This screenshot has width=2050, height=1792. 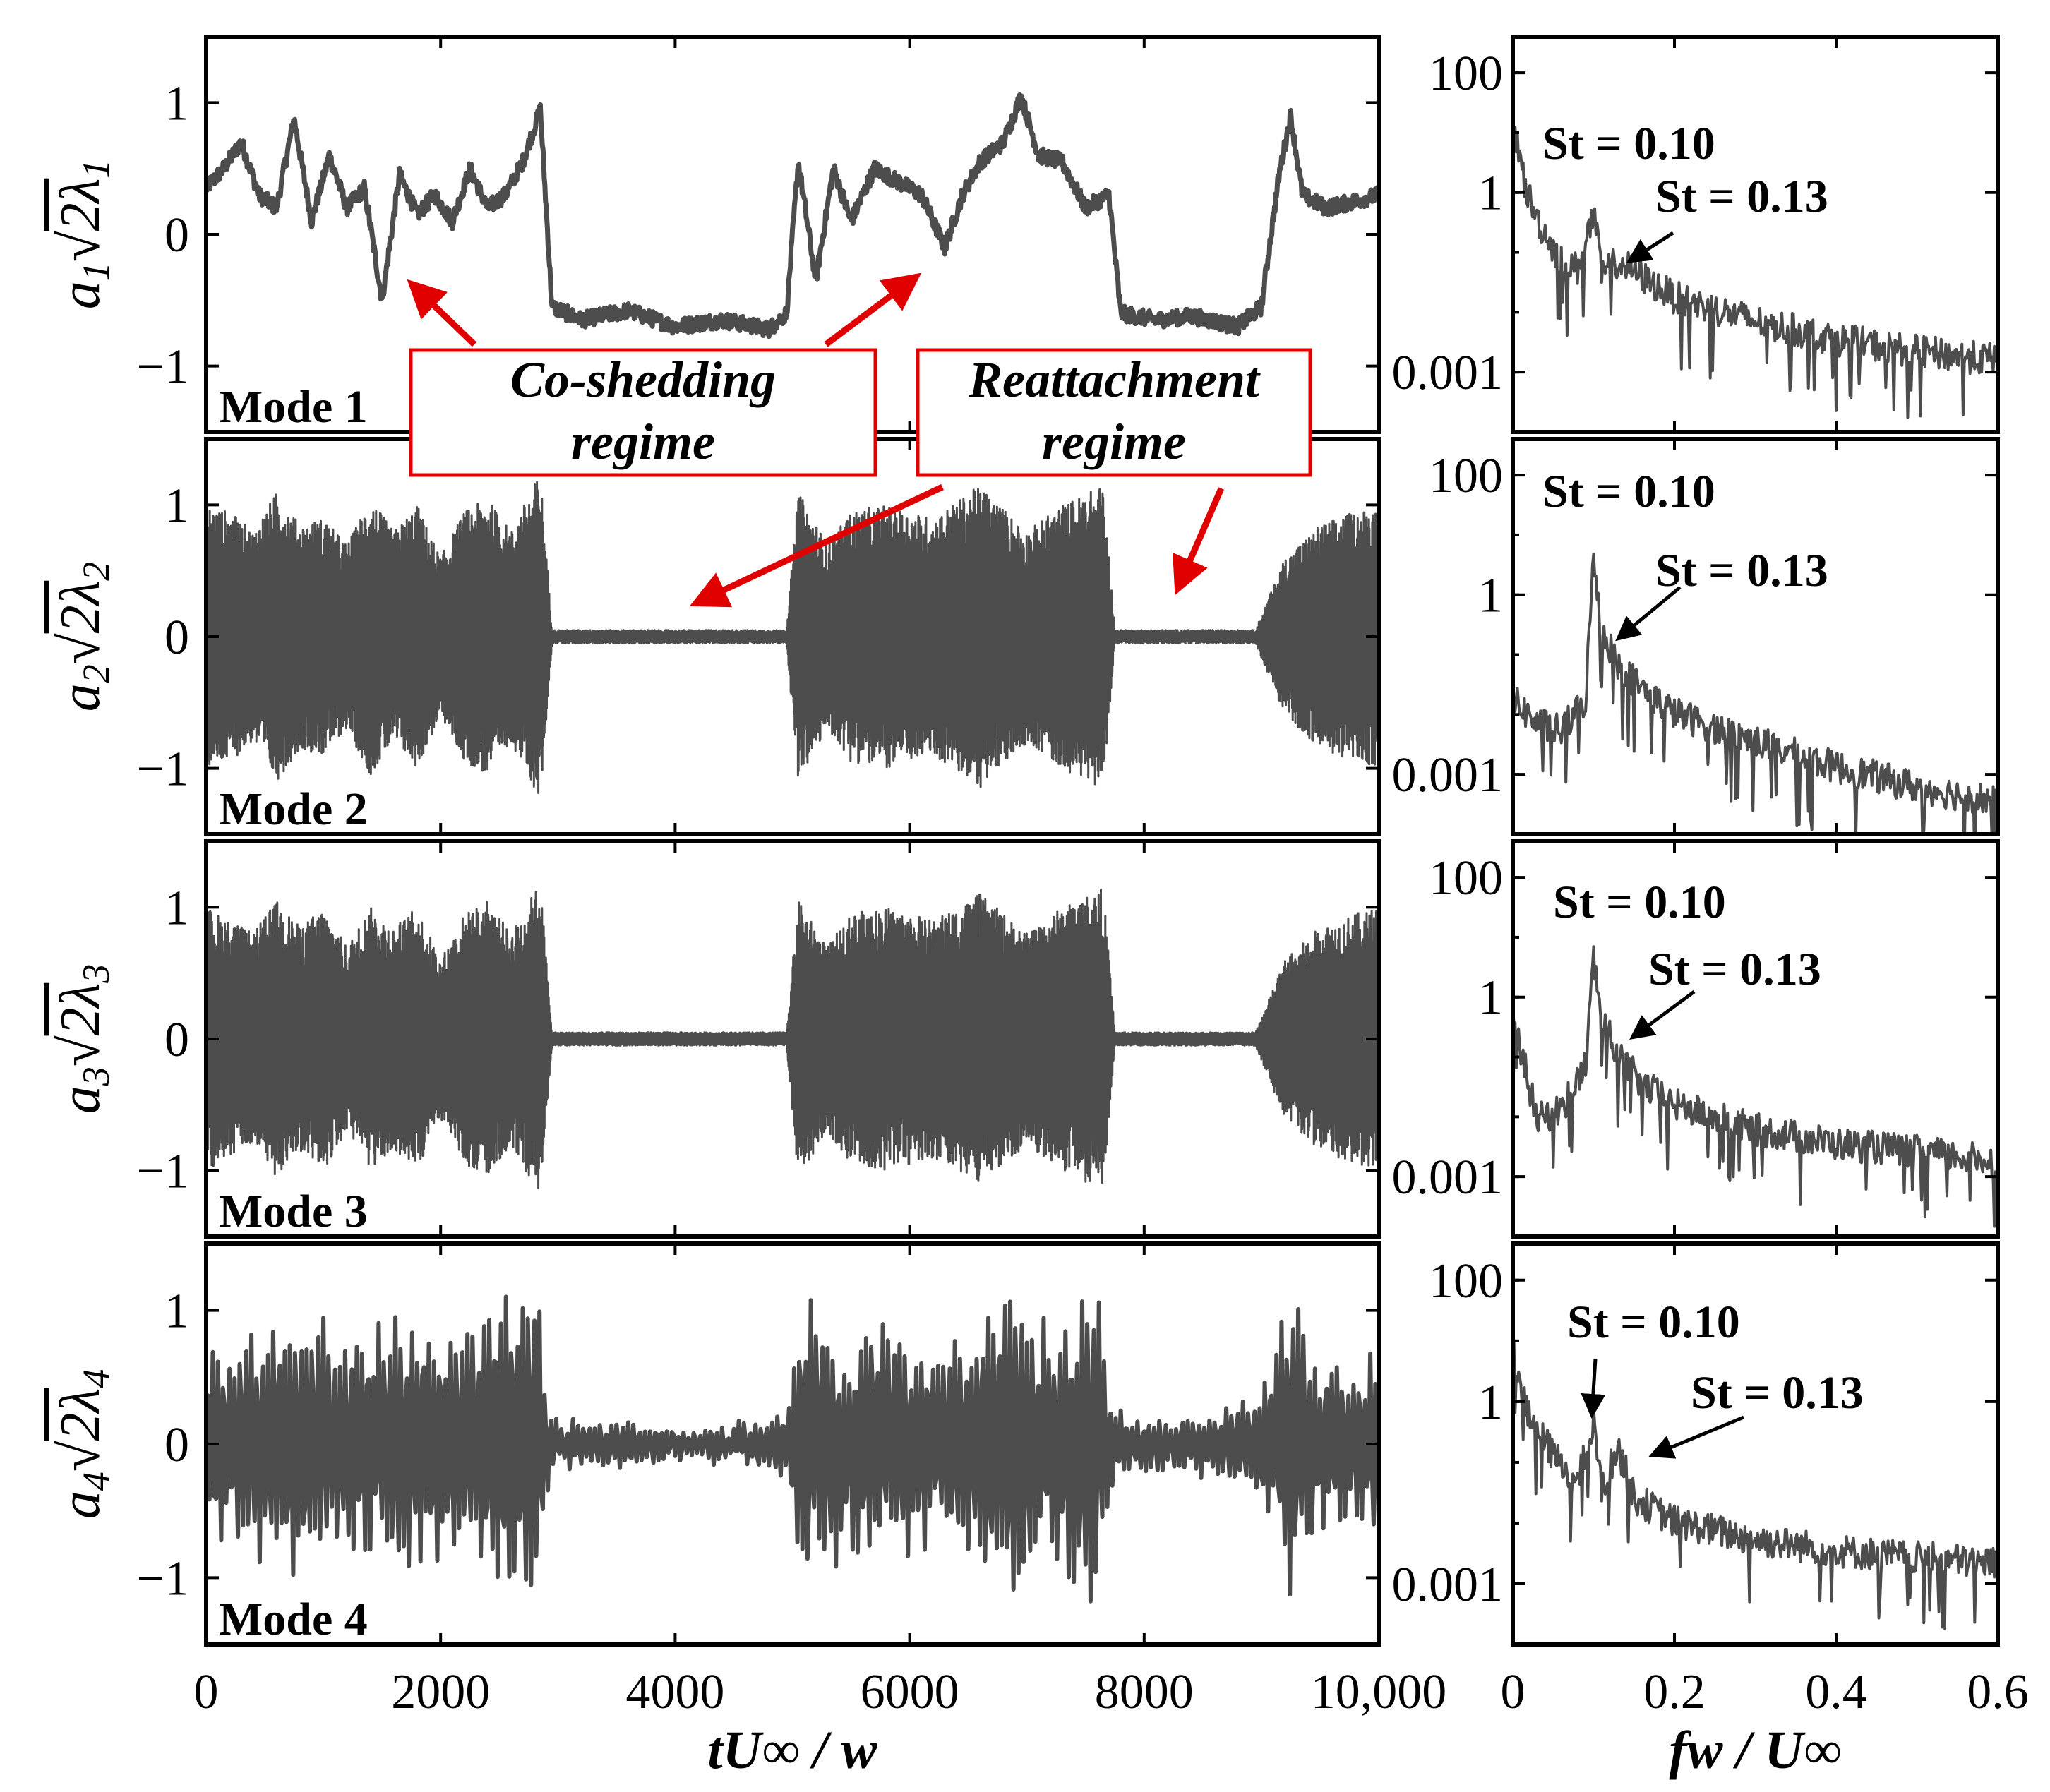 What do you see at coordinates (792, 1449) in the screenshot?
I see `mode-4-series` at bounding box center [792, 1449].